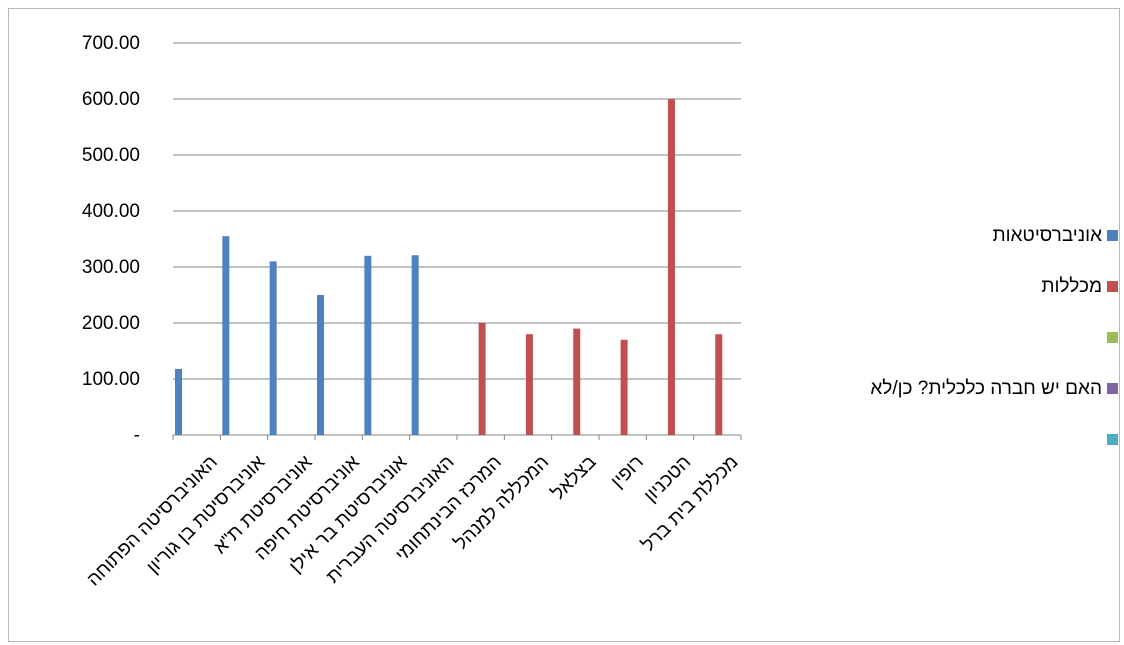 The image size is (1124, 645). What do you see at coordinates (986, 388) in the screenshot?
I see `legend-label: האם יש חברה כלכלית? כן/לא` at bounding box center [986, 388].